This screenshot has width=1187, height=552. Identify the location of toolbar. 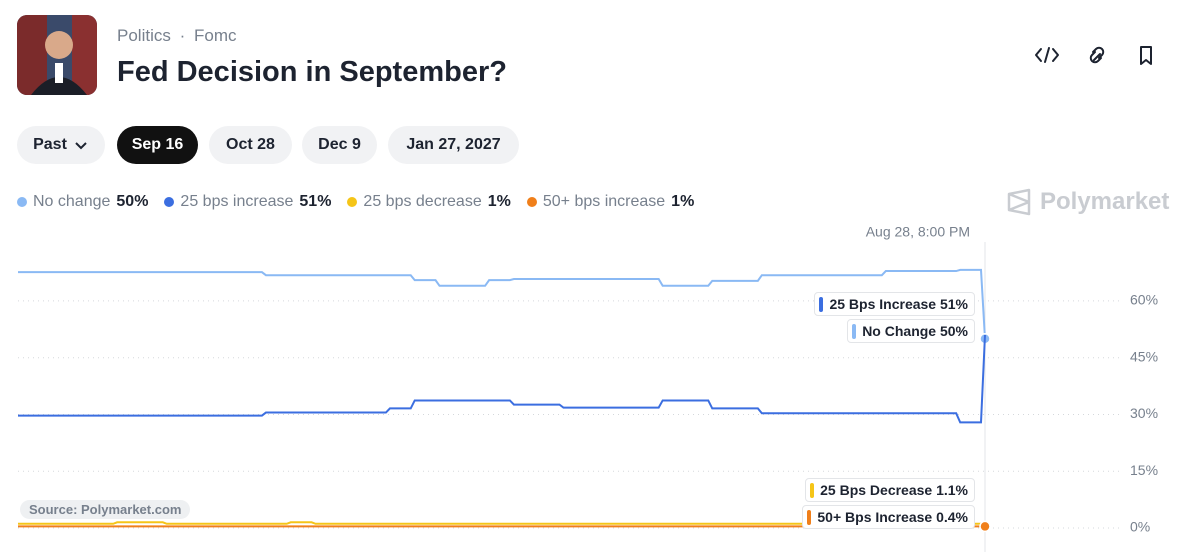
(1093, 55).